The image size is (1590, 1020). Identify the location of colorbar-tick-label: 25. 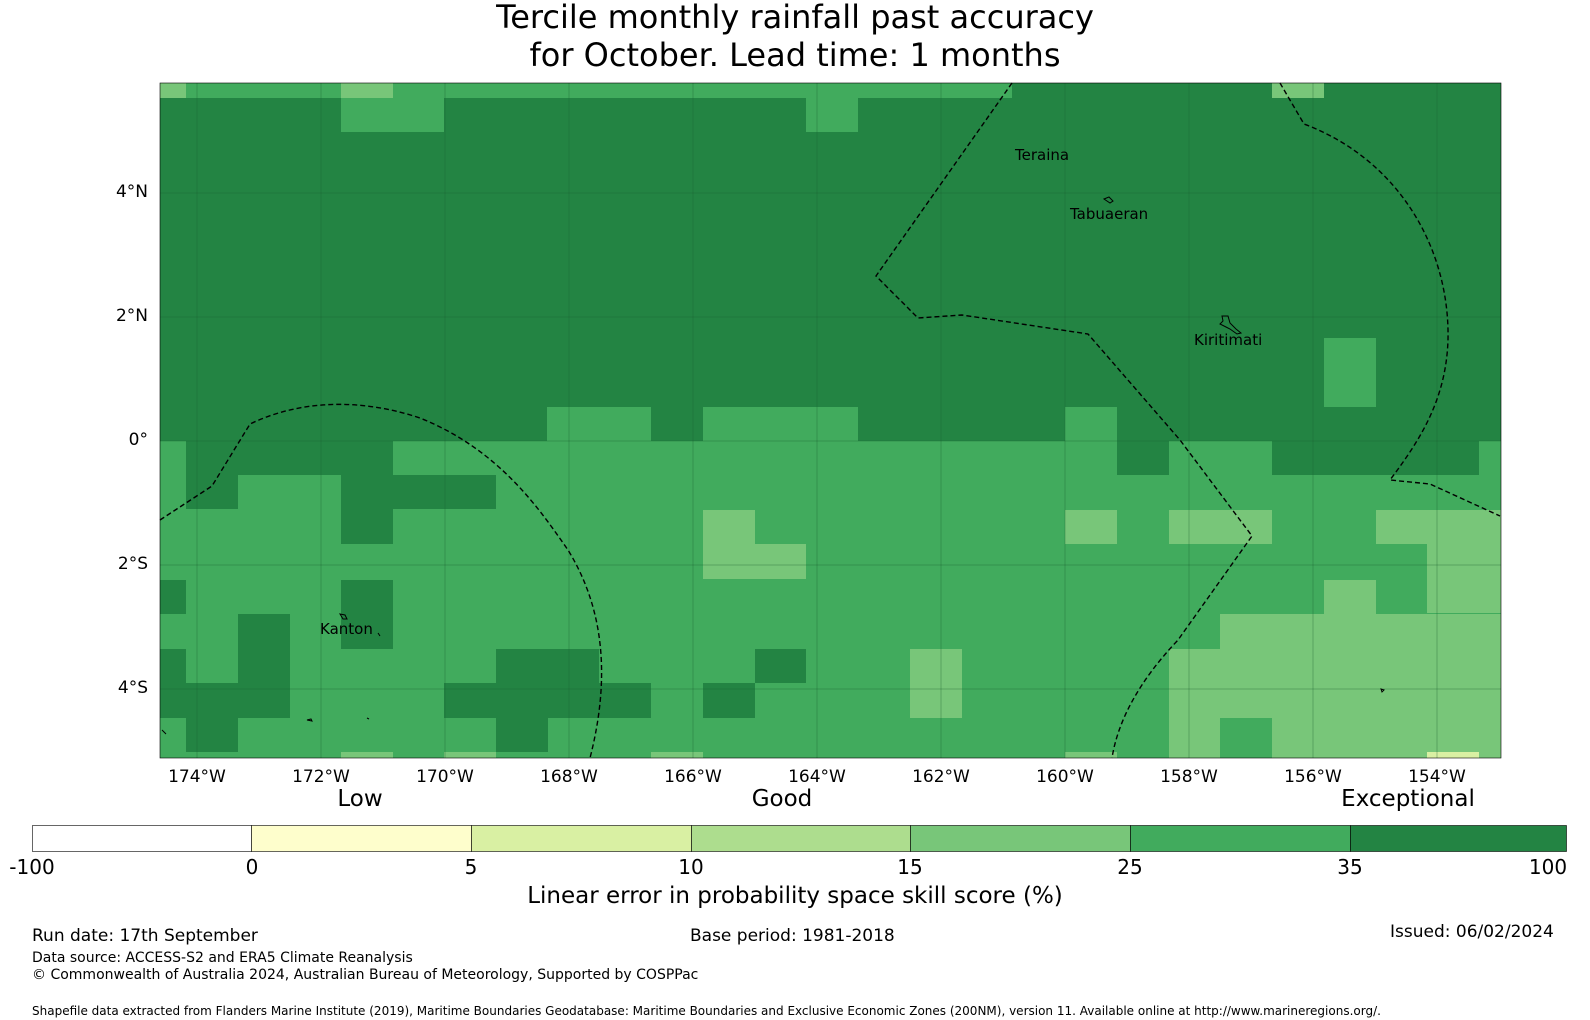
(1130, 867).